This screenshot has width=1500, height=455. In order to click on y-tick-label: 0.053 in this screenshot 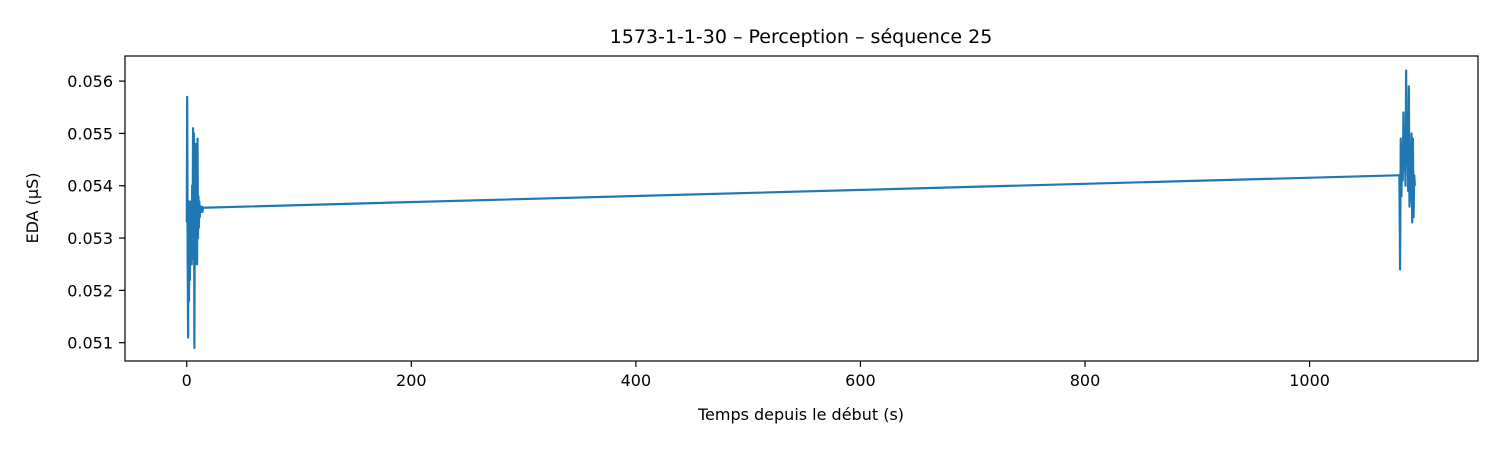, I will do `click(90, 238)`.